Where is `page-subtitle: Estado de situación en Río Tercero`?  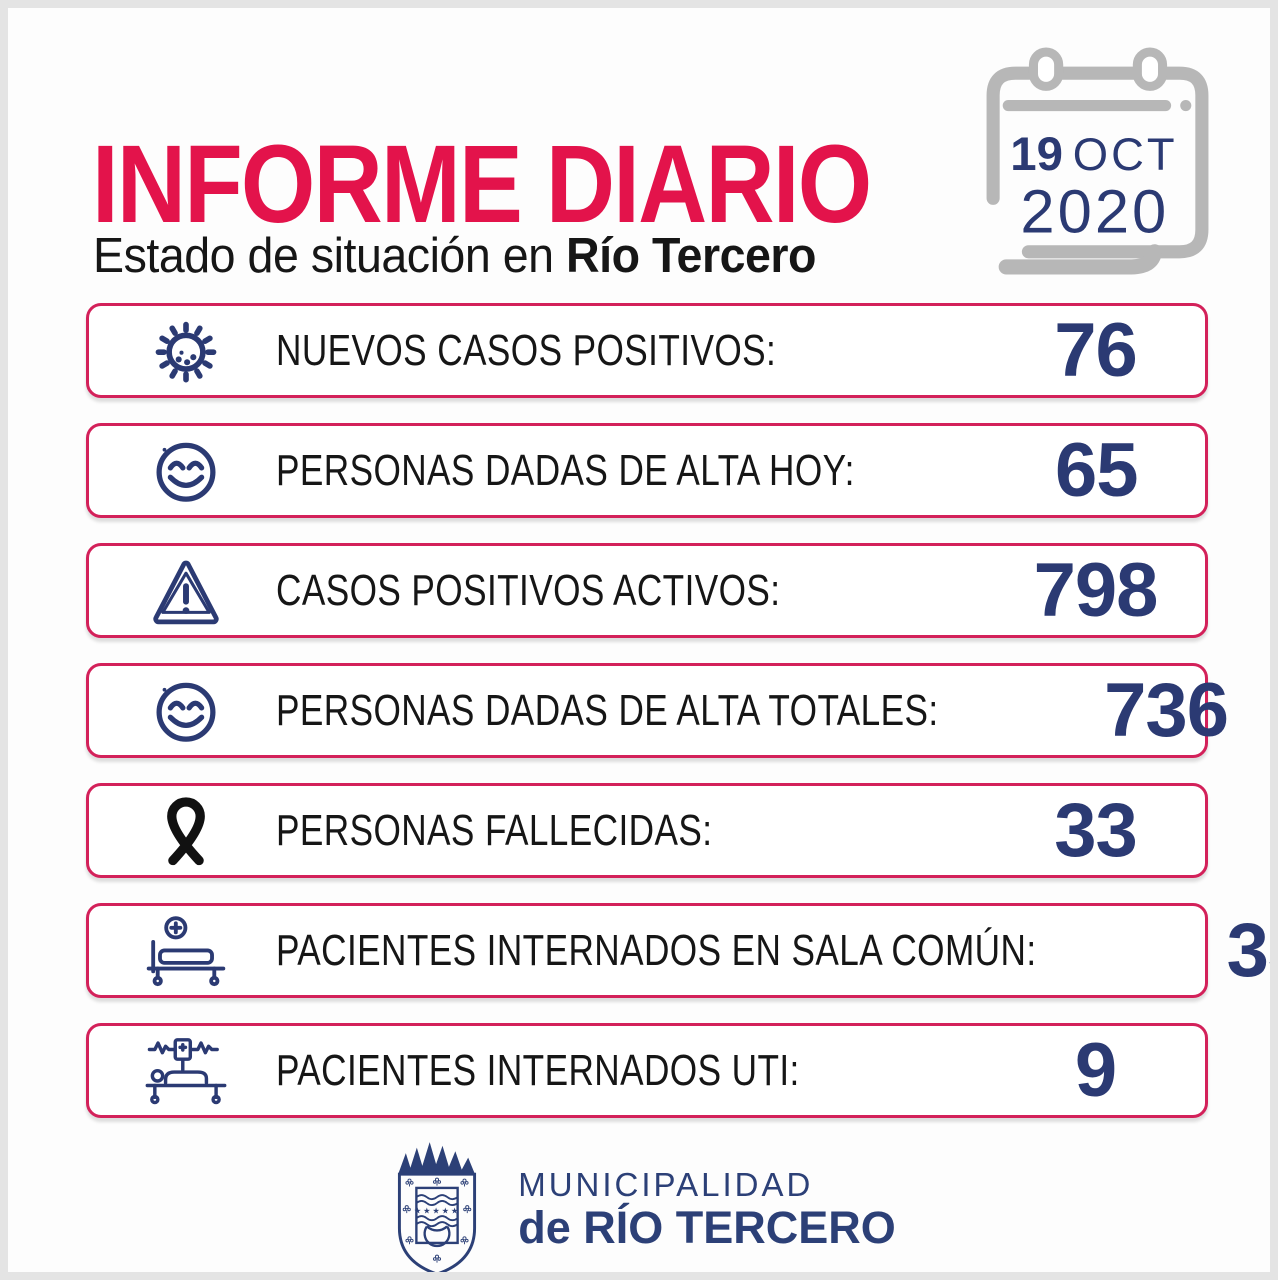 page-subtitle: Estado de situación en Río Tercero is located at coordinates (455, 256).